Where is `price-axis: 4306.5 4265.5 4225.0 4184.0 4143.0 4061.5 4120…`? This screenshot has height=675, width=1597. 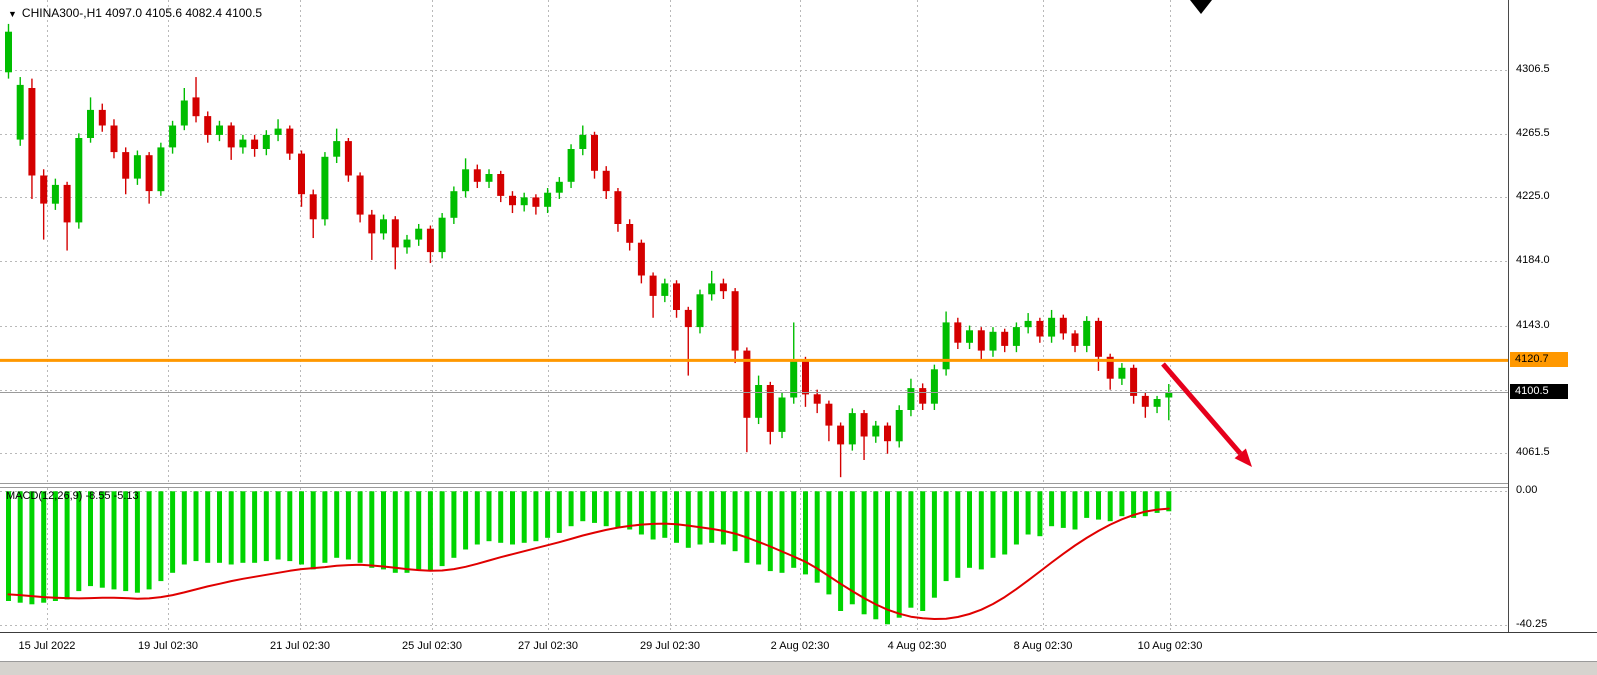
price-axis: 4306.5 4265.5 4225.0 4184.0 4143.0 4061.5 4120… is located at coordinates (1552, 316).